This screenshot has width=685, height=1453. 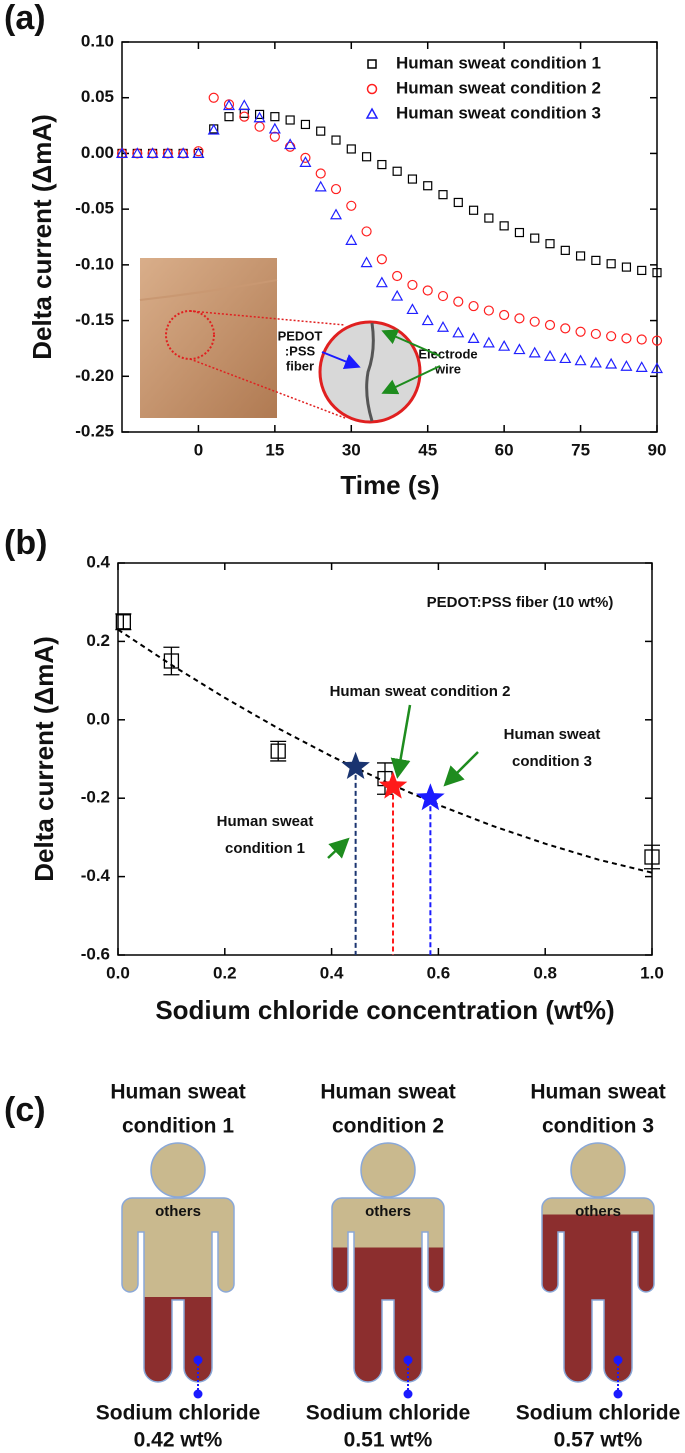 What do you see at coordinates (300, 350) in the screenshot?
I see `inset-label: :PSS` at bounding box center [300, 350].